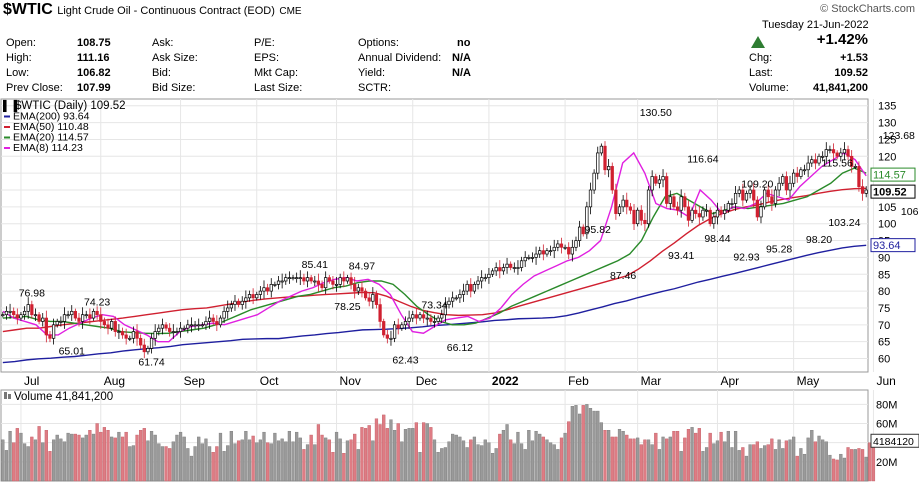 The image size is (919, 482). What do you see at coordinates (887, 246) in the screenshot?
I see `value-badge-label: 93.64` at bounding box center [887, 246].